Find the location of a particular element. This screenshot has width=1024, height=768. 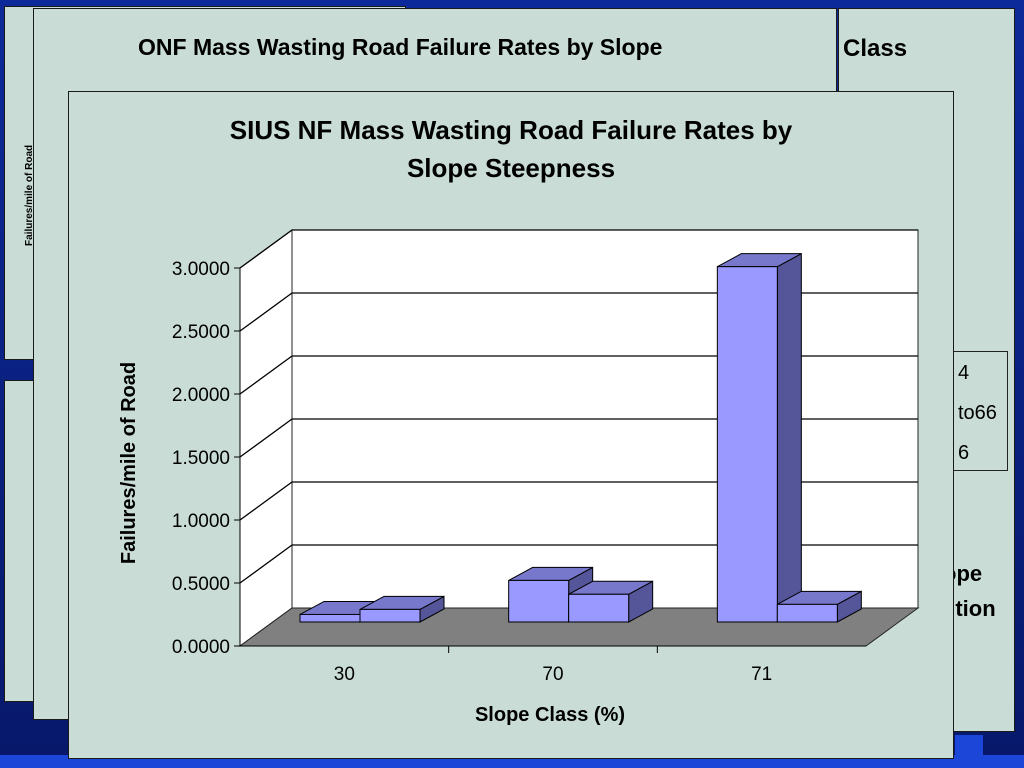

x-tick-label: 30 is located at coordinates (344, 674).